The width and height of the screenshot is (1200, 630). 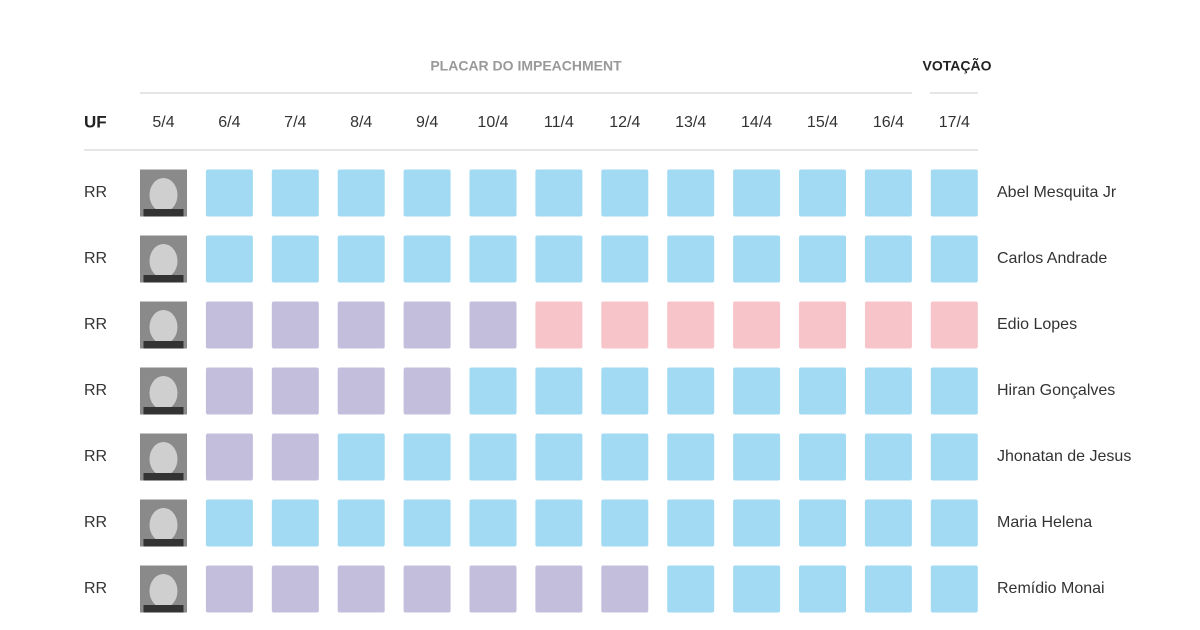 What do you see at coordinates (559, 122) in the screenshot?
I see `date-label: 11/4` at bounding box center [559, 122].